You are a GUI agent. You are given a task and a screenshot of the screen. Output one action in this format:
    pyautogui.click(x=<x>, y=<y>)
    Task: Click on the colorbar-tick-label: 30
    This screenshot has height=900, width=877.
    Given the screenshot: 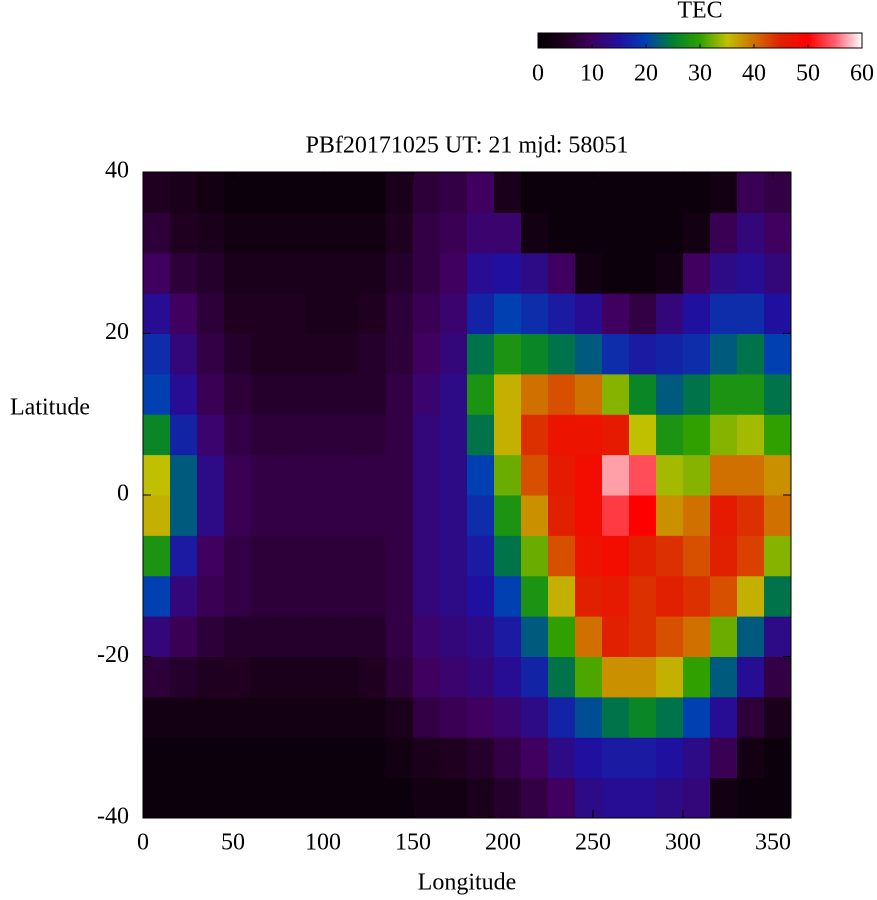 What is the action you would take?
    pyautogui.click(x=700, y=74)
    